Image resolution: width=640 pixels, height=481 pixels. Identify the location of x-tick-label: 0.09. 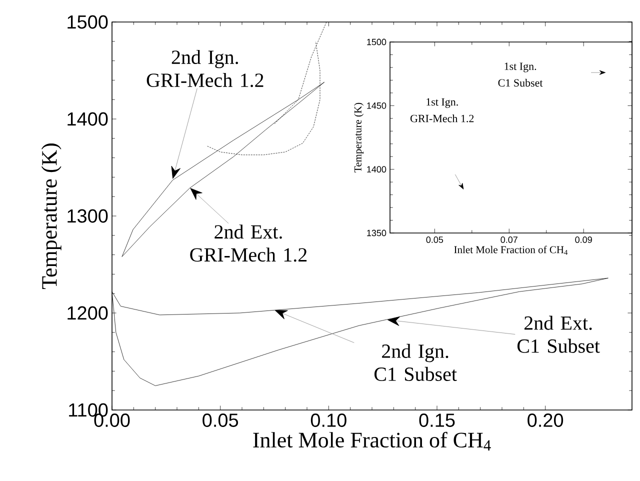
(583, 239).